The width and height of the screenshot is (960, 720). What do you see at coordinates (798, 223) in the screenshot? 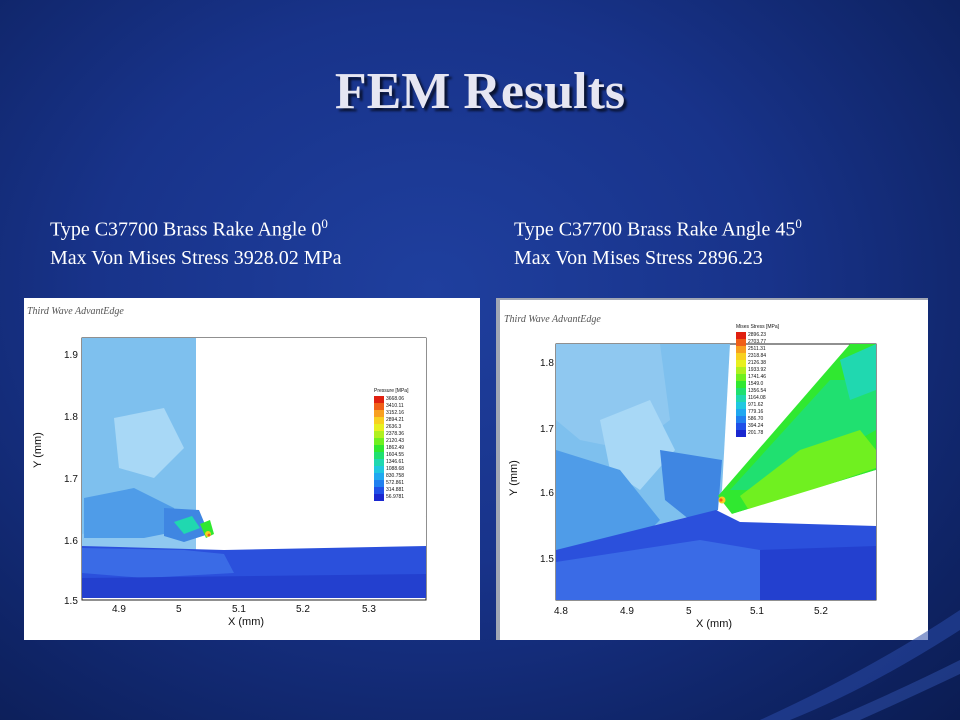
I see `right-caption-superscript: 0` at bounding box center [798, 223].